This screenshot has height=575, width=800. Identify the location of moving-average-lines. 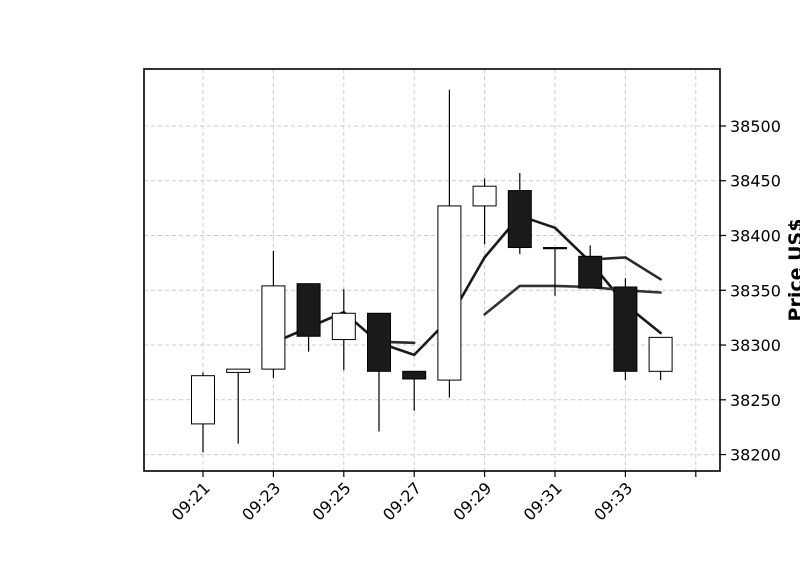
(467, 285).